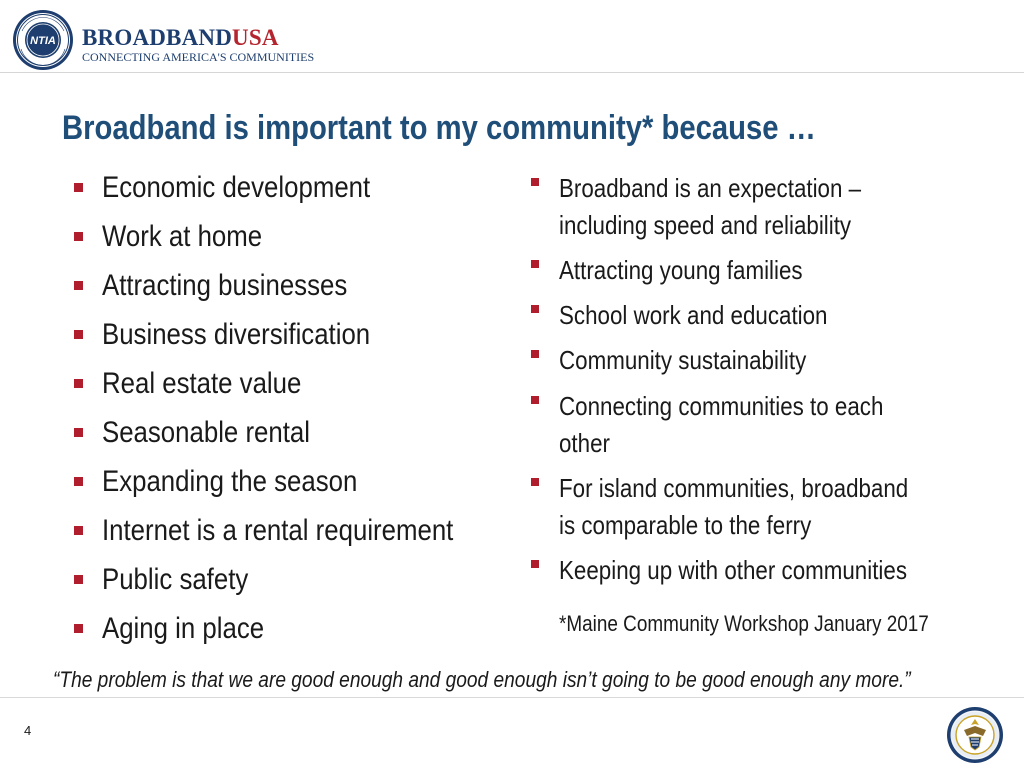  I want to click on brand-name: BROADBANDUSA, so click(180, 37).